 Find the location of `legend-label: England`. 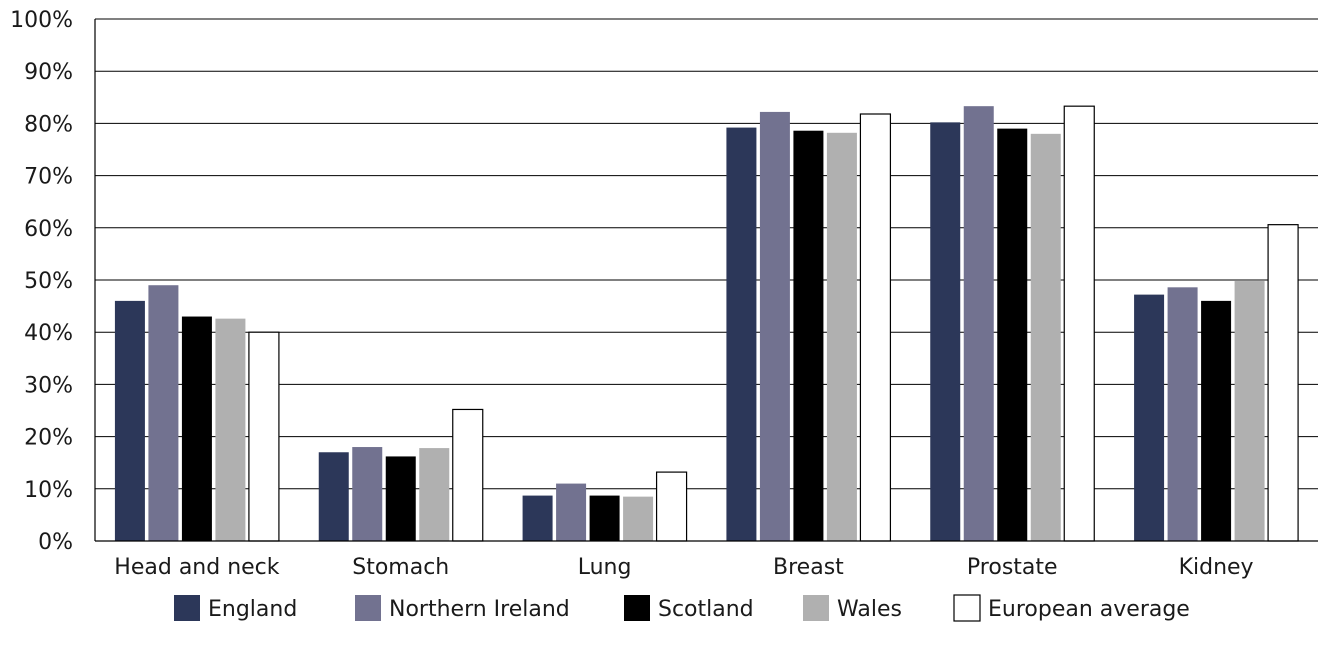

legend-label: England is located at coordinates (252, 609).